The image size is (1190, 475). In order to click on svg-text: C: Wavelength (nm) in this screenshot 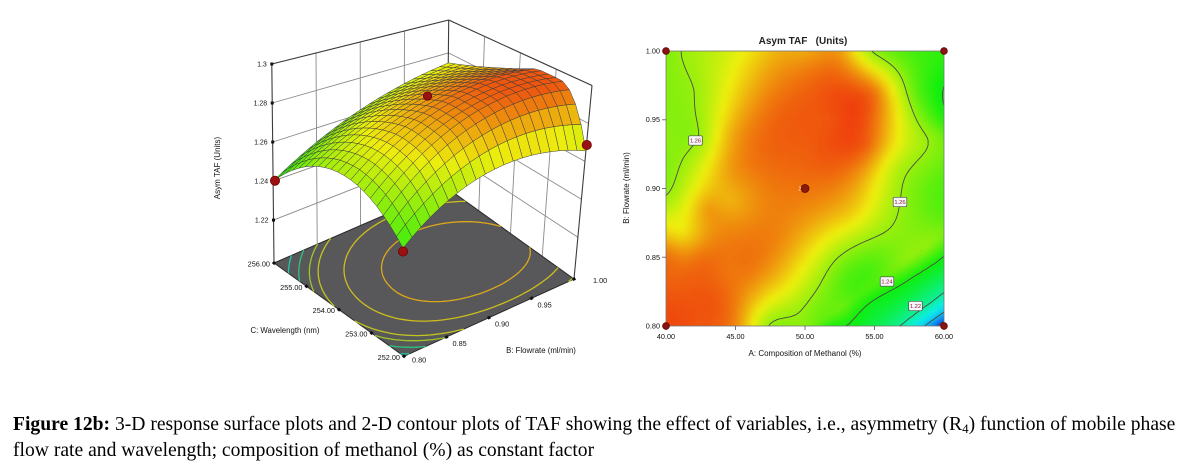, I will do `click(284, 330)`.